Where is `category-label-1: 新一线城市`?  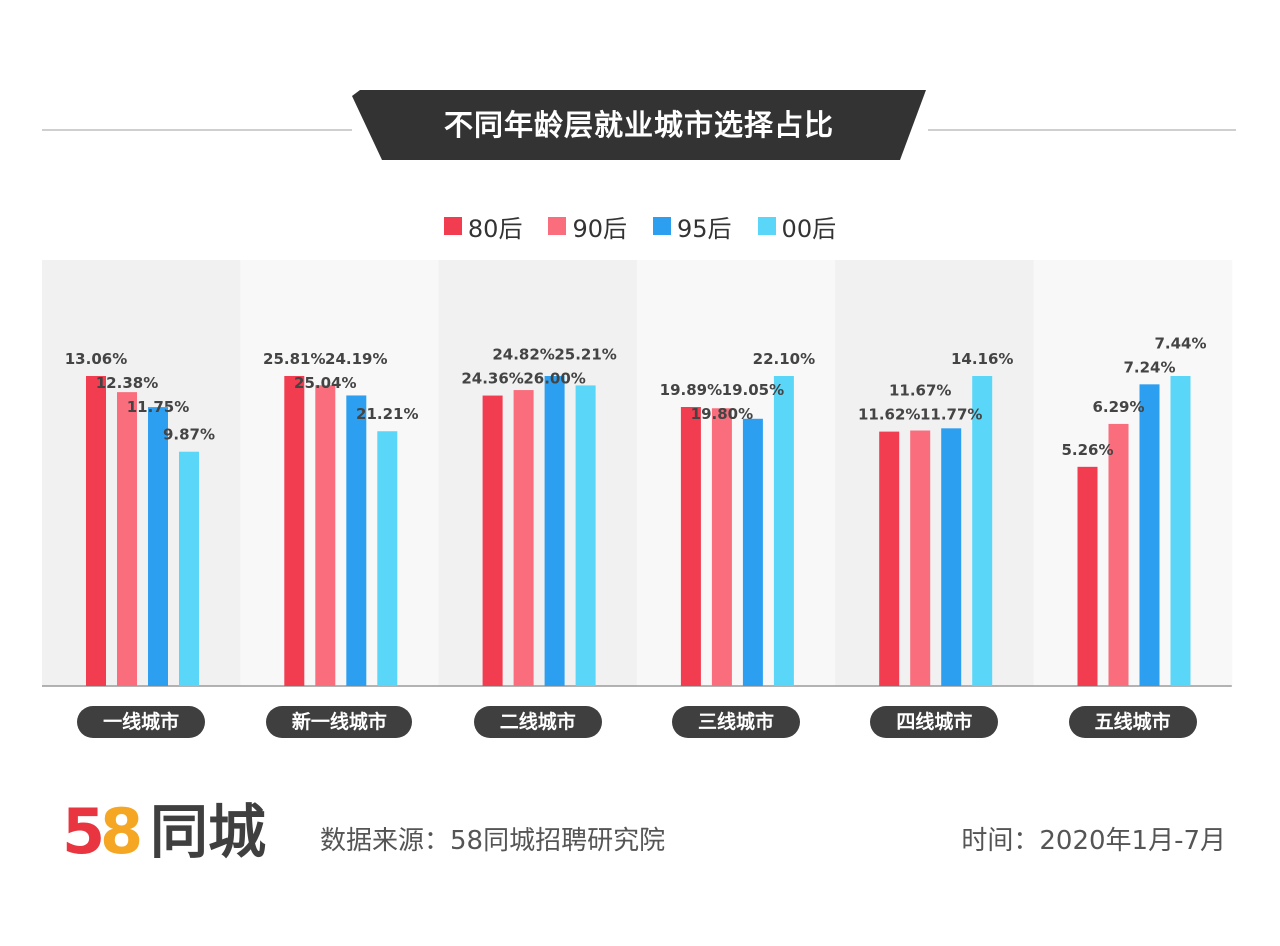 category-label-1: 新一线城市 is located at coordinates (339, 722).